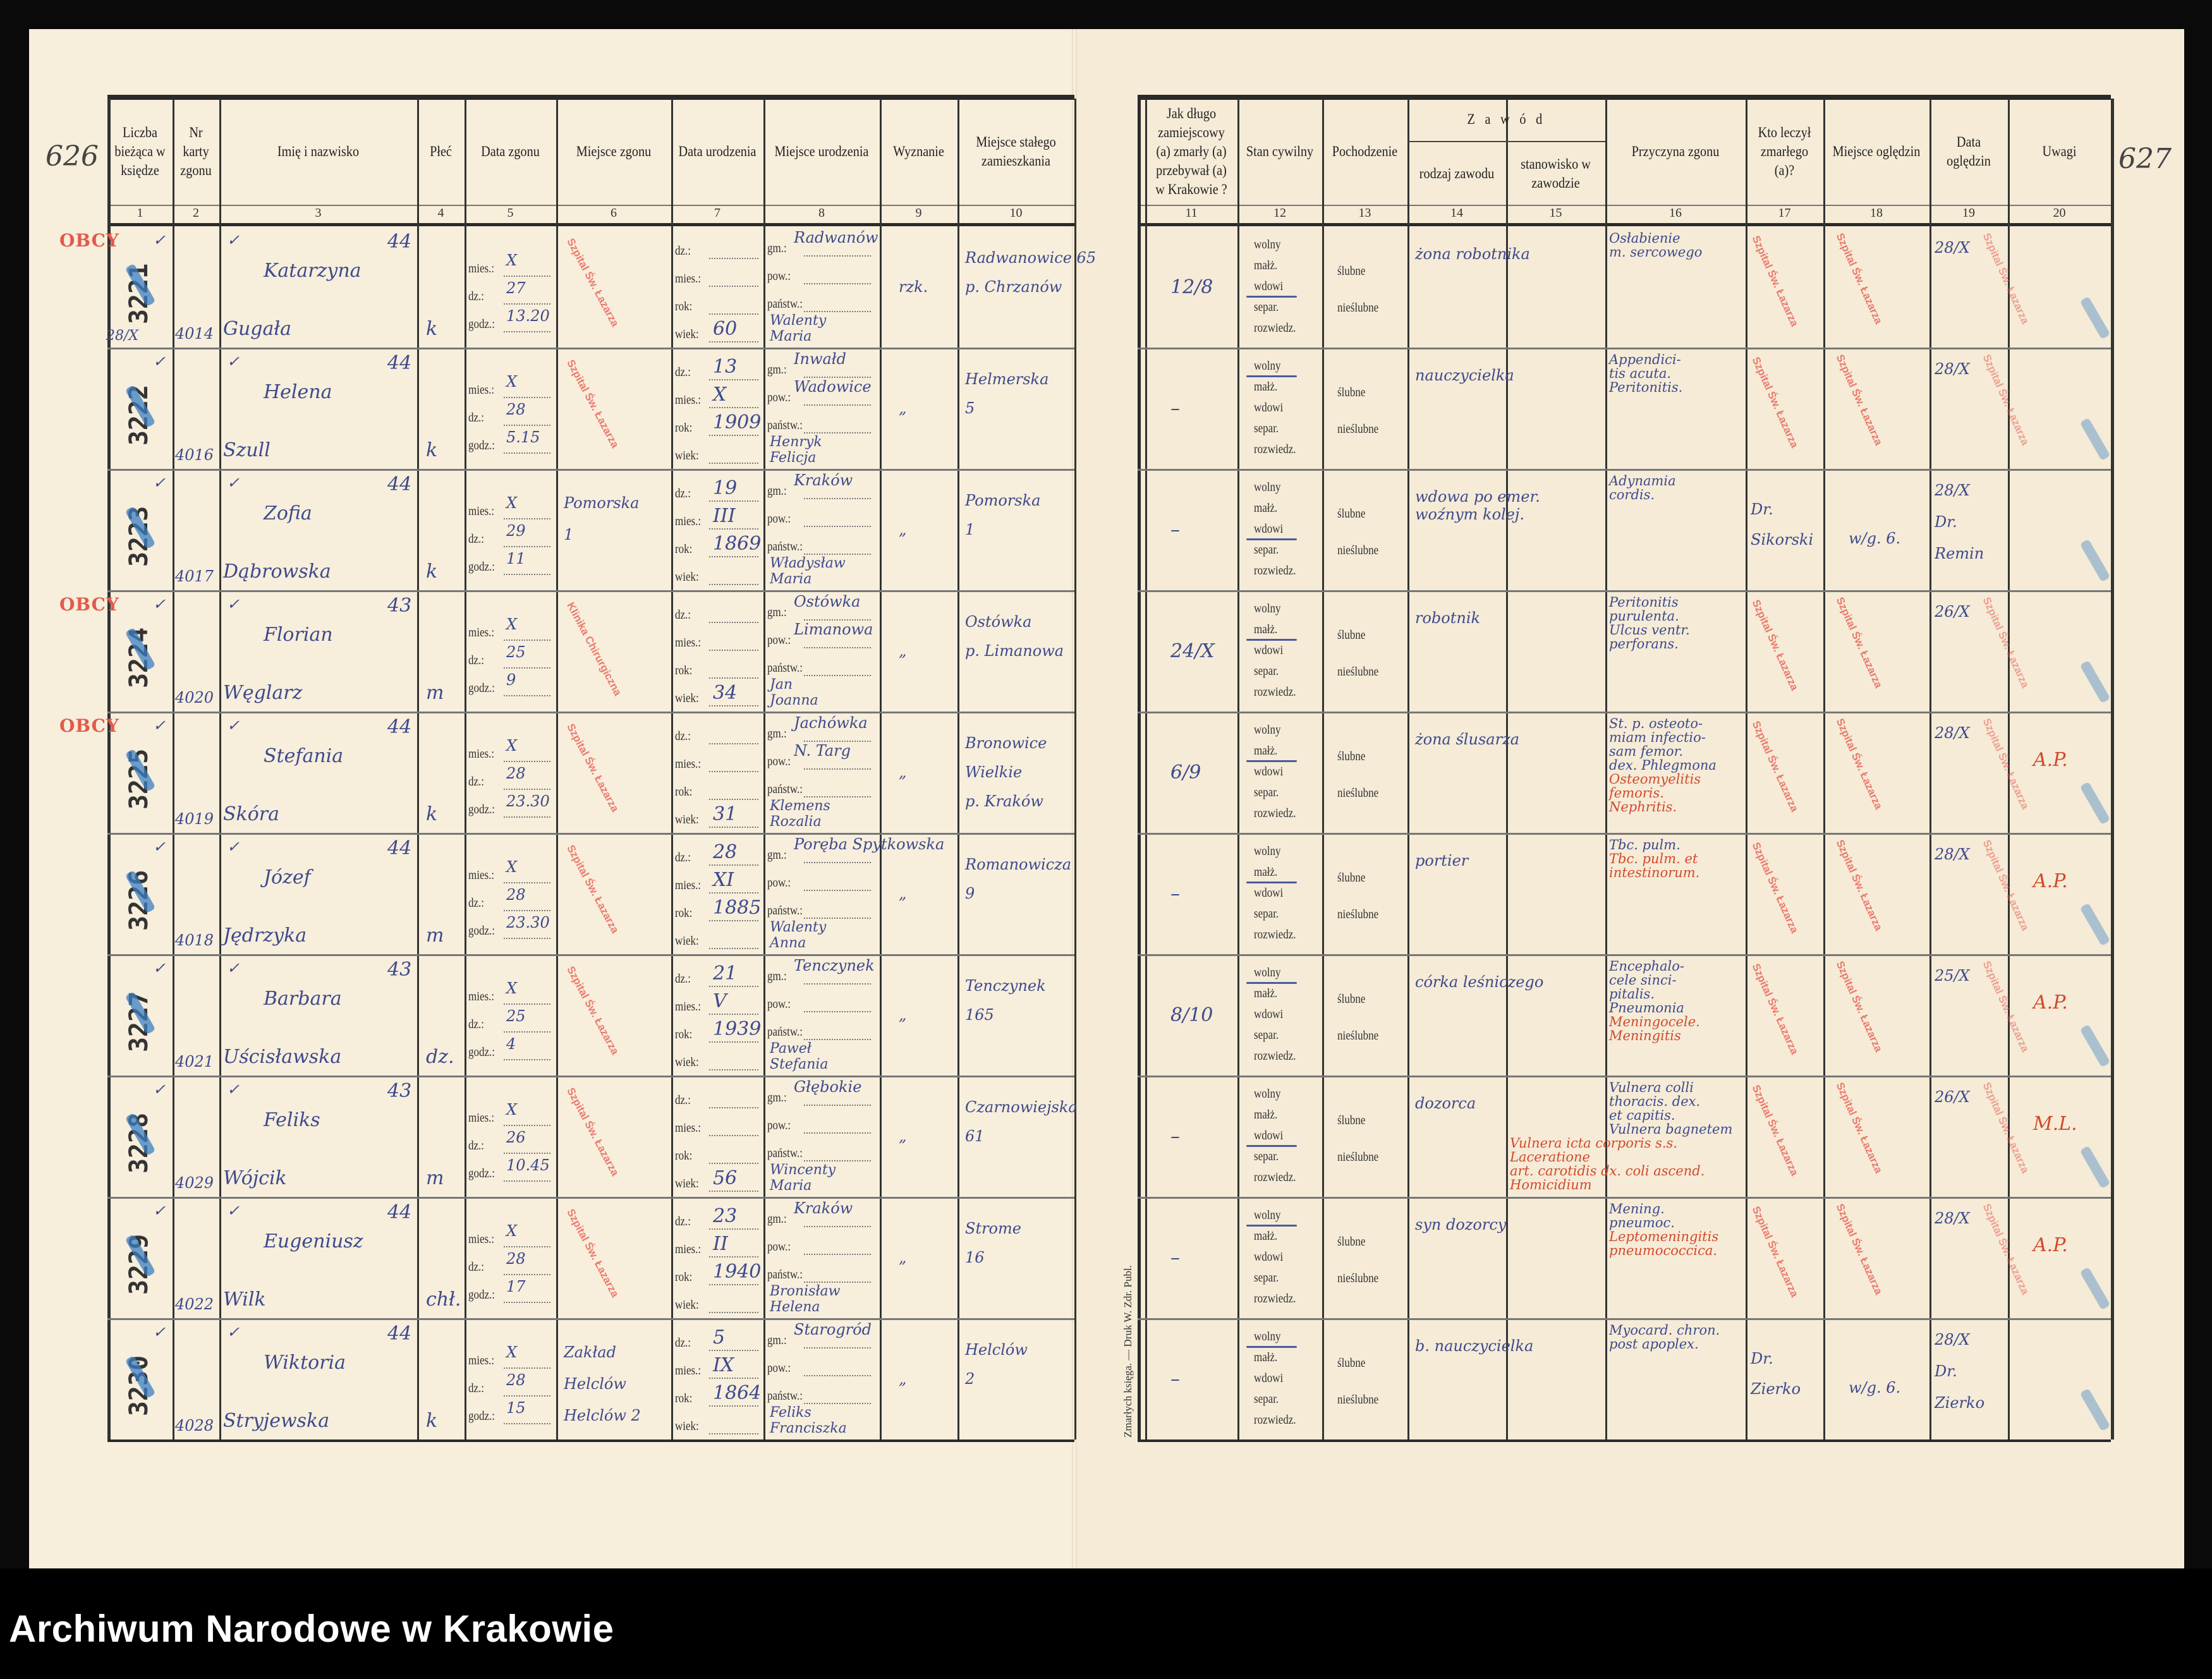 This screenshot has width=2212, height=1679. I want to click on civil-status-mark, so click(1271, 376).